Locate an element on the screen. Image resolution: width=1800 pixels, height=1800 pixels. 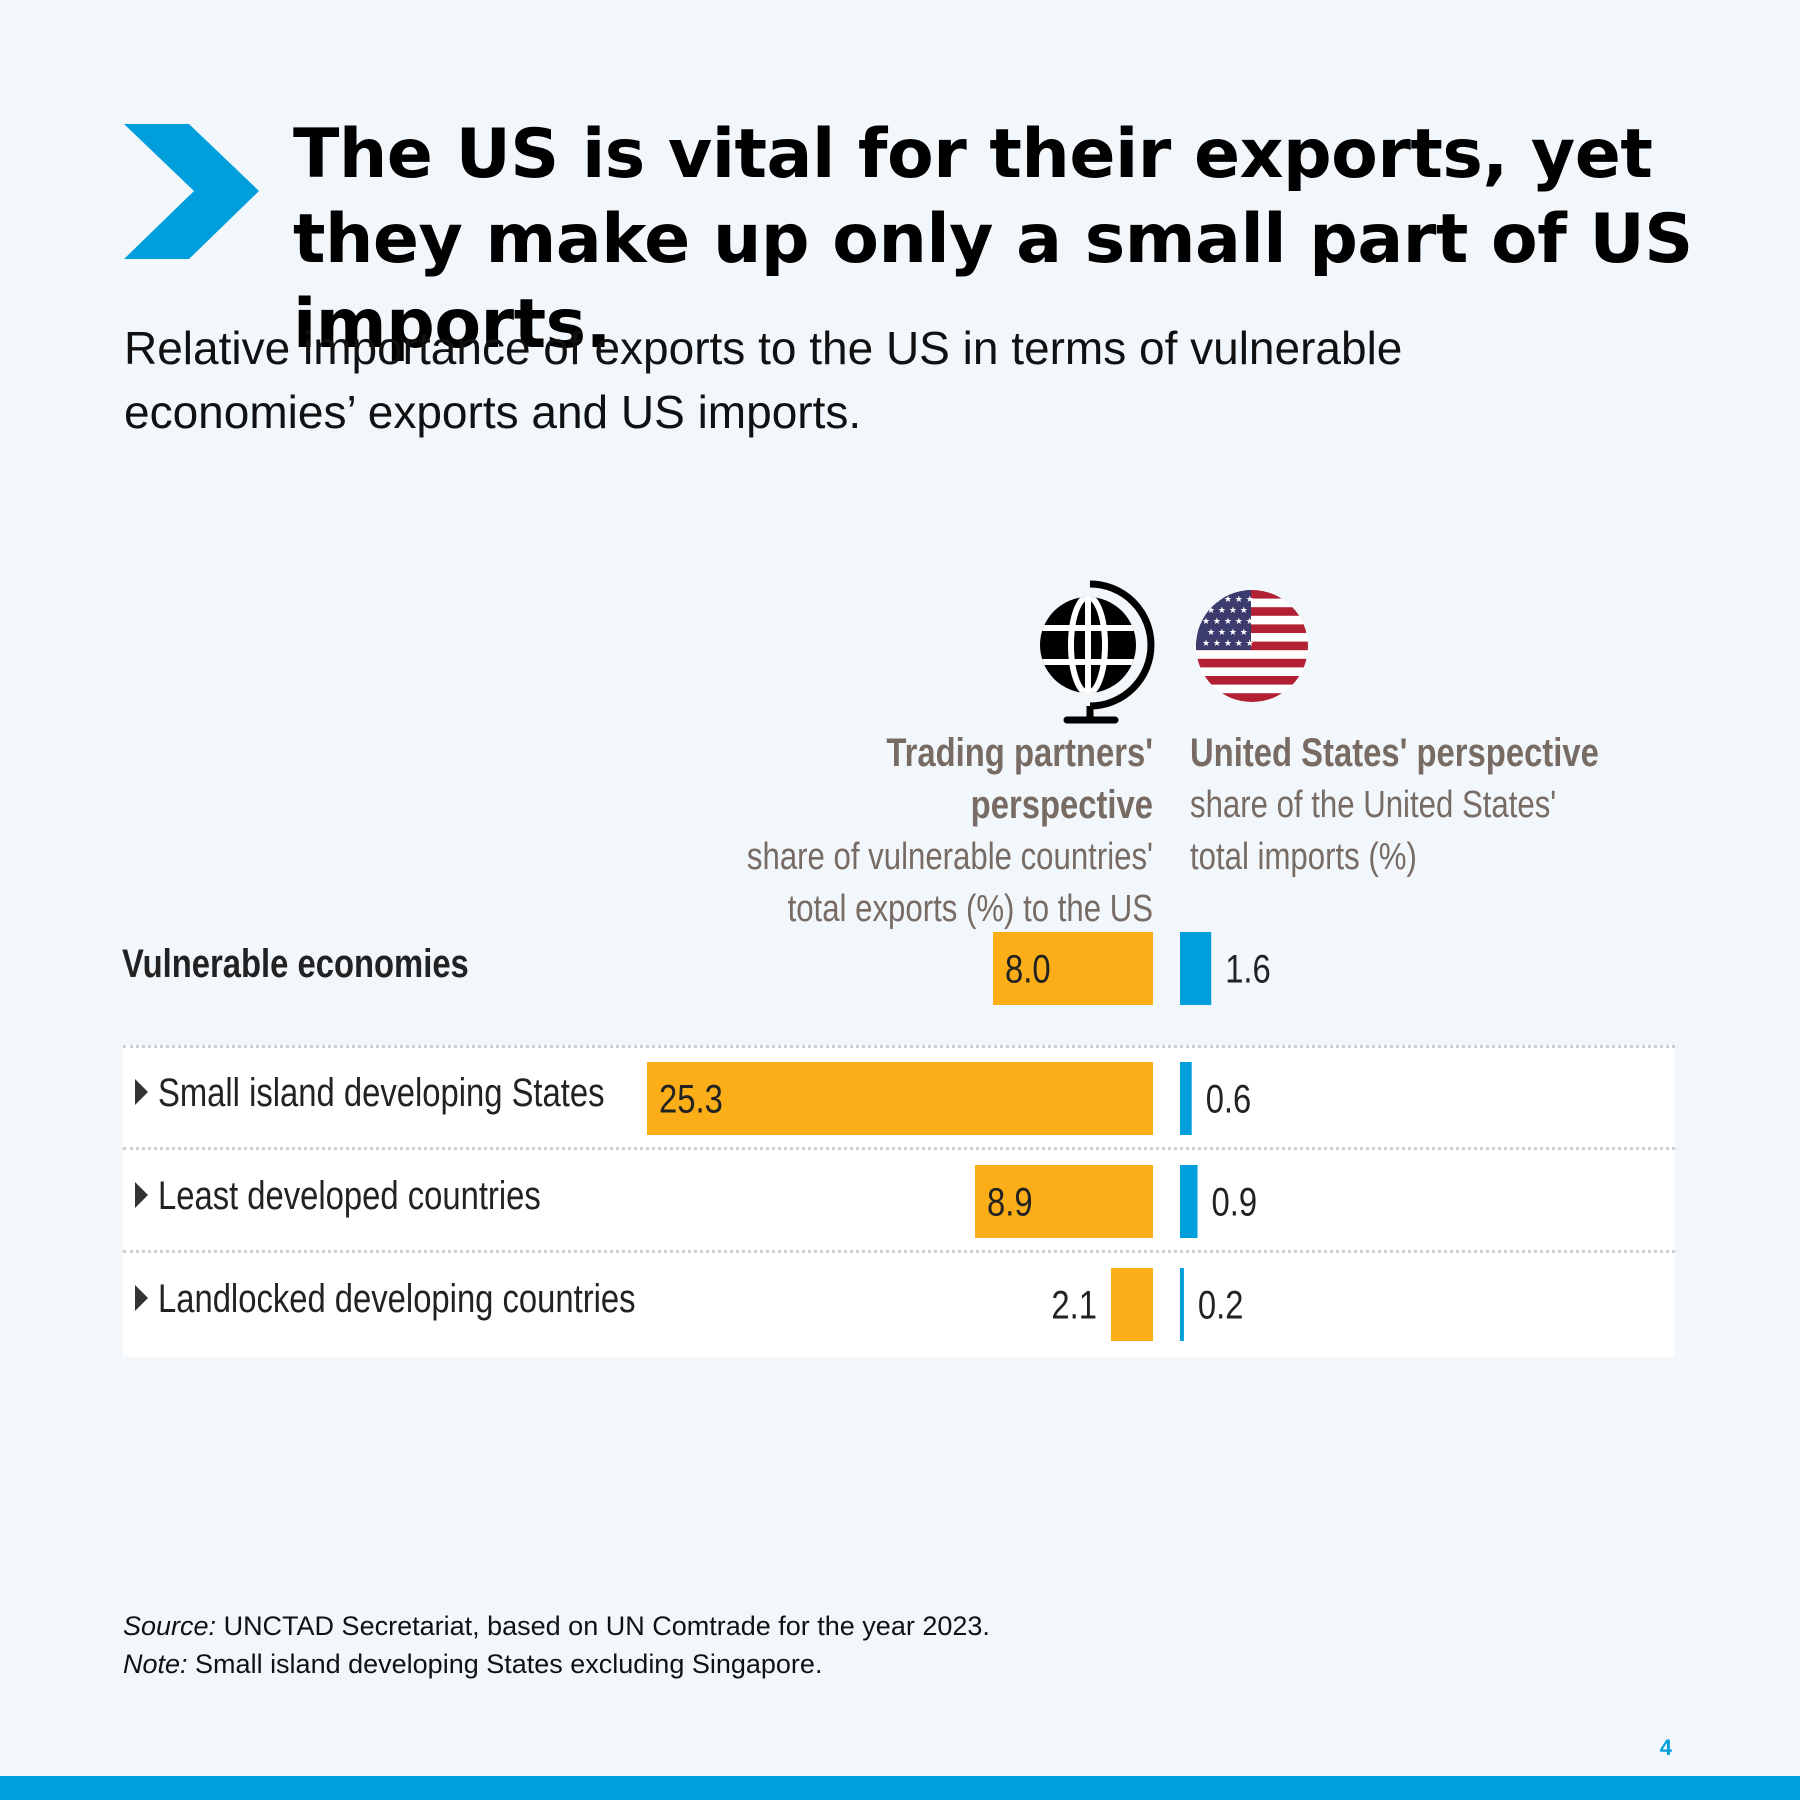
exports-value-label: 8.0 is located at coordinates (1028, 968).